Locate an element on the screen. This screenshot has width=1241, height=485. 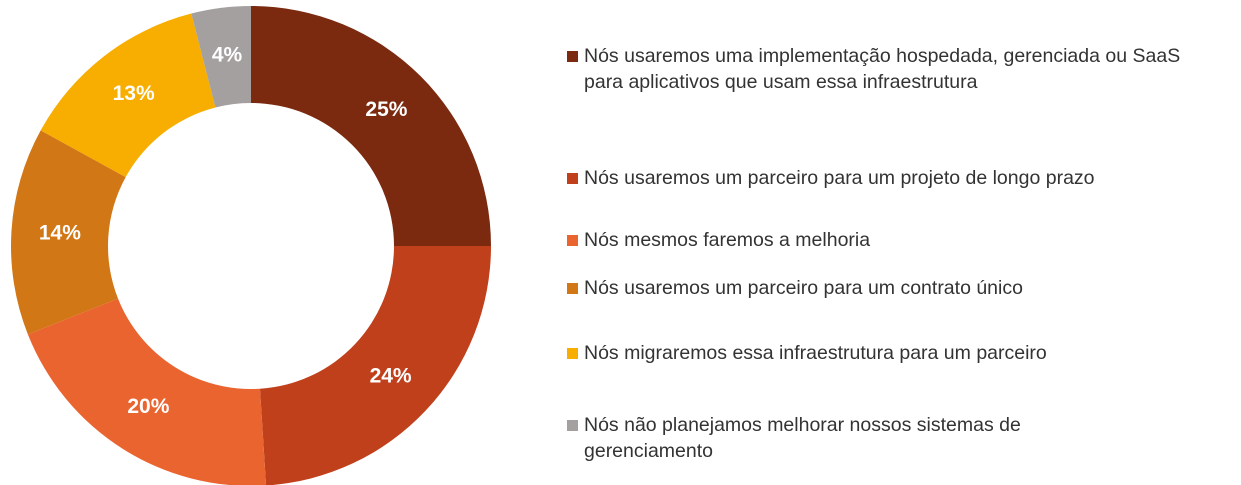
legend-label: Nós mesmos faremos a melhoria is located at coordinates (727, 240).